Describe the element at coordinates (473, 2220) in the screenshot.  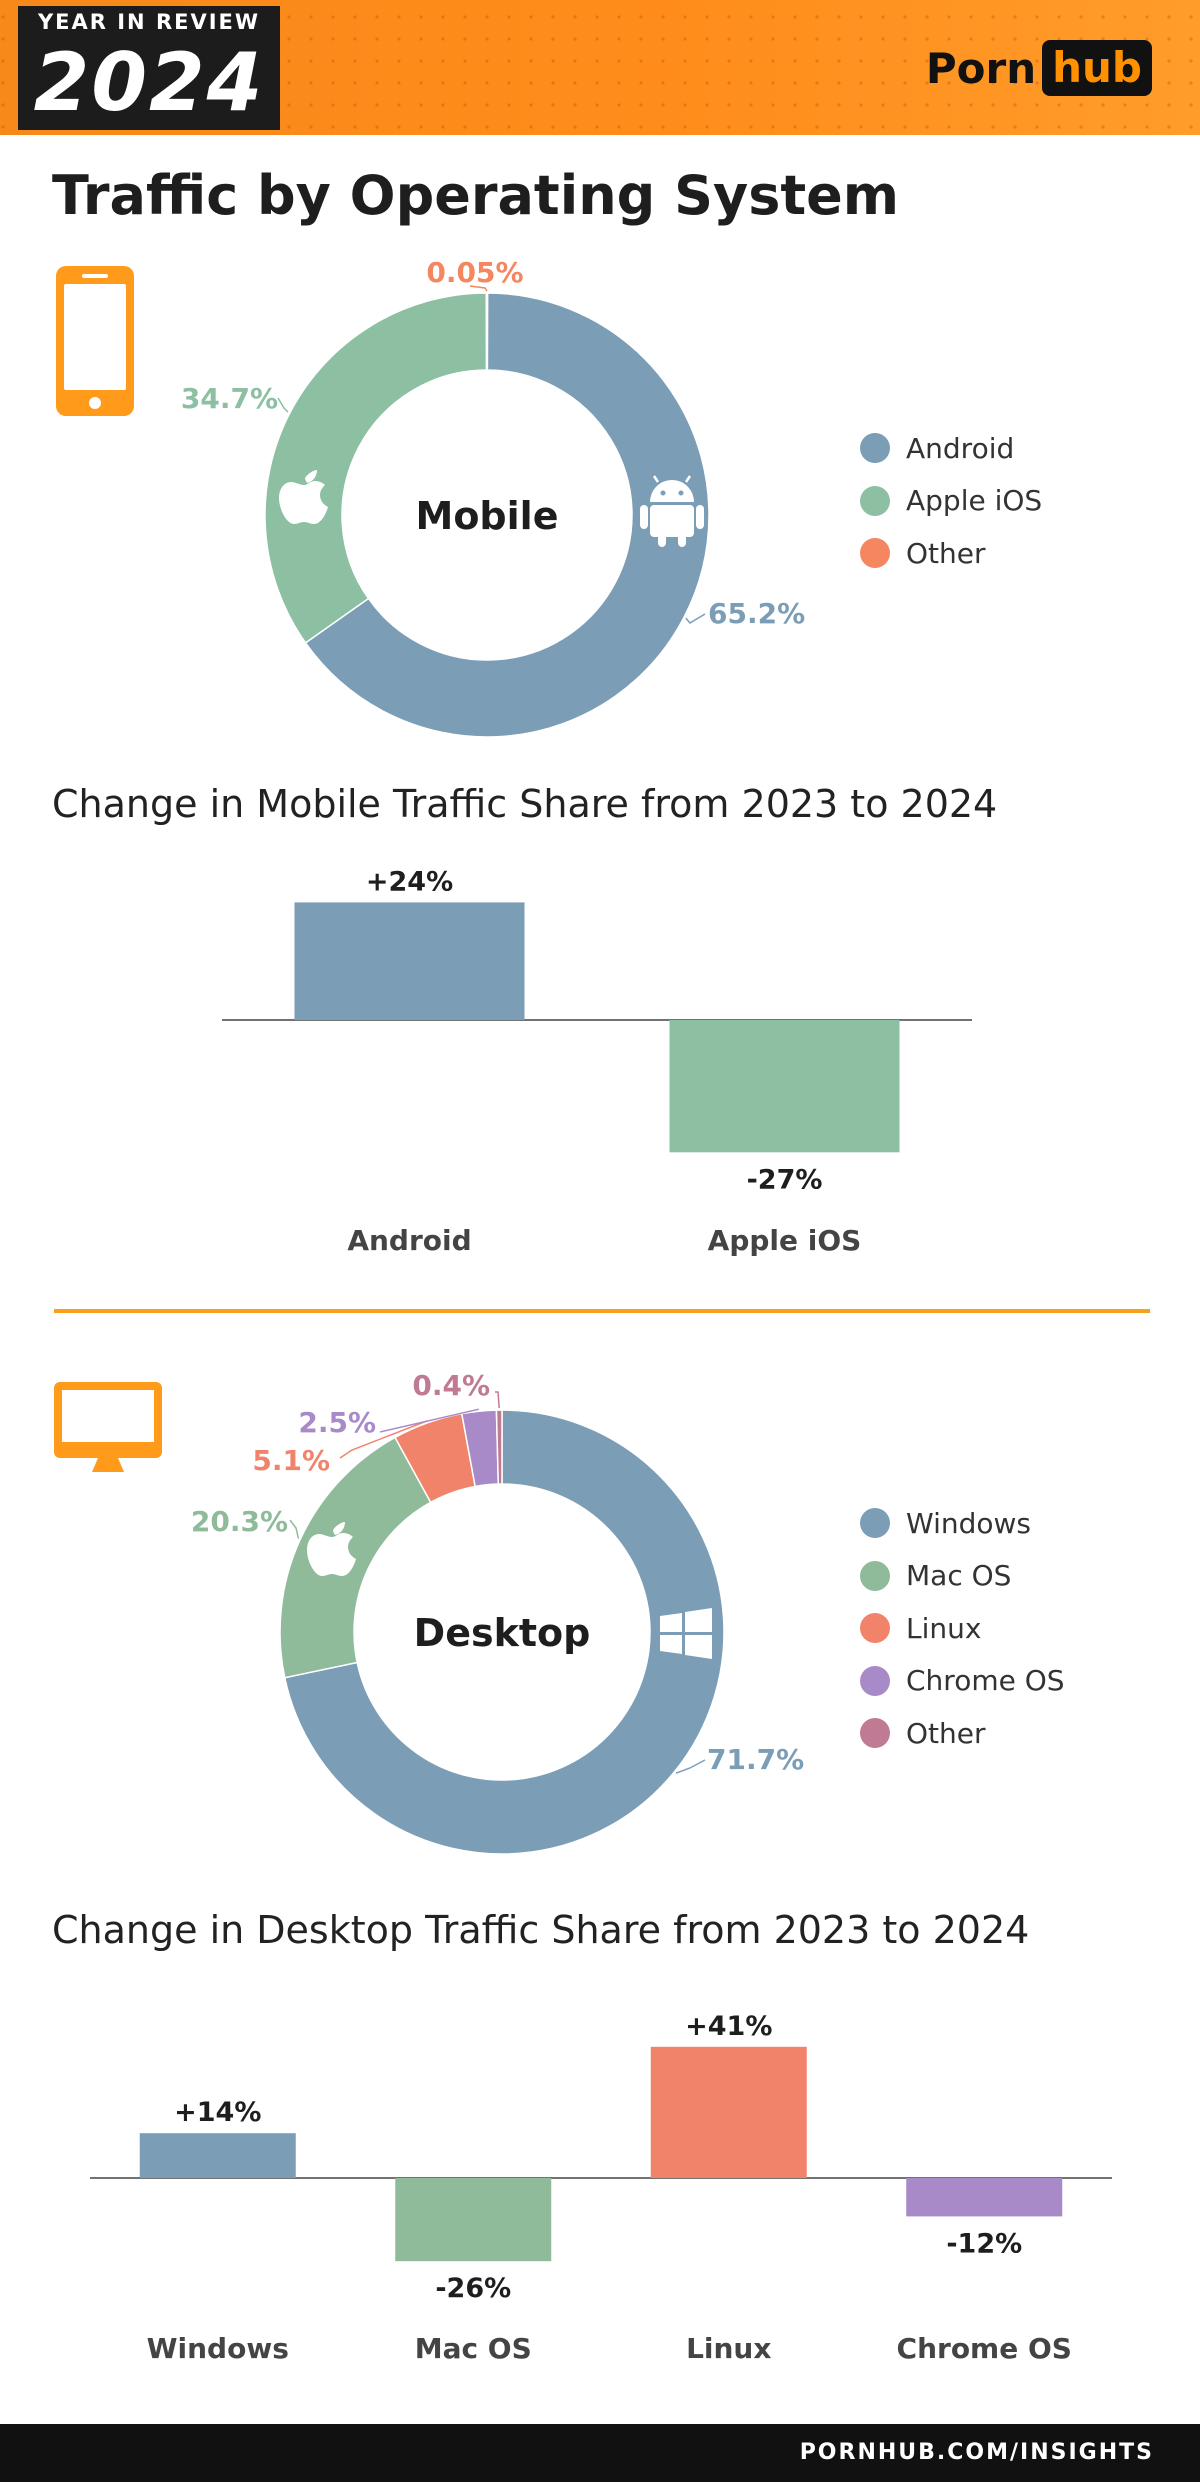
I see `bar-mac-os` at that location.